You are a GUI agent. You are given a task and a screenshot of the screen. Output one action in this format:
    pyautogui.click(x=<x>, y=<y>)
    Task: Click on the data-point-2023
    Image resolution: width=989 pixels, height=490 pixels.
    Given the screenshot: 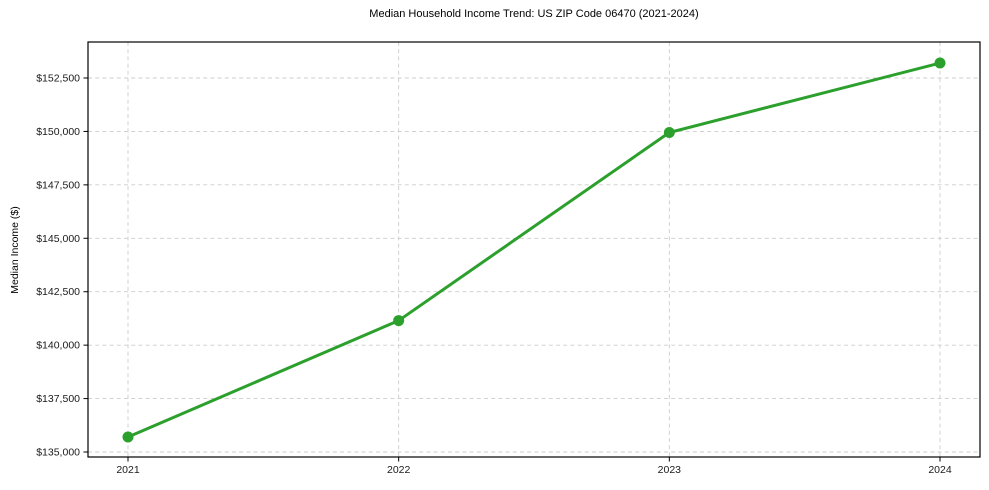 What is the action you would take?
    pyautogui.click(x=669, y=132)
    